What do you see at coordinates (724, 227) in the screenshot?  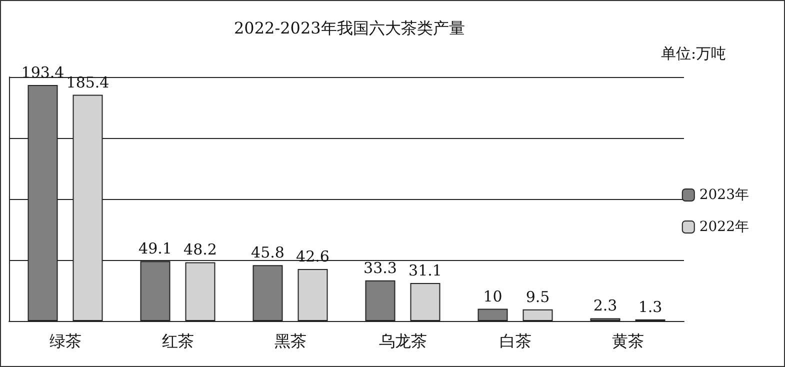 I see `legend-label: 2022年` at bounding box center [724, 227].